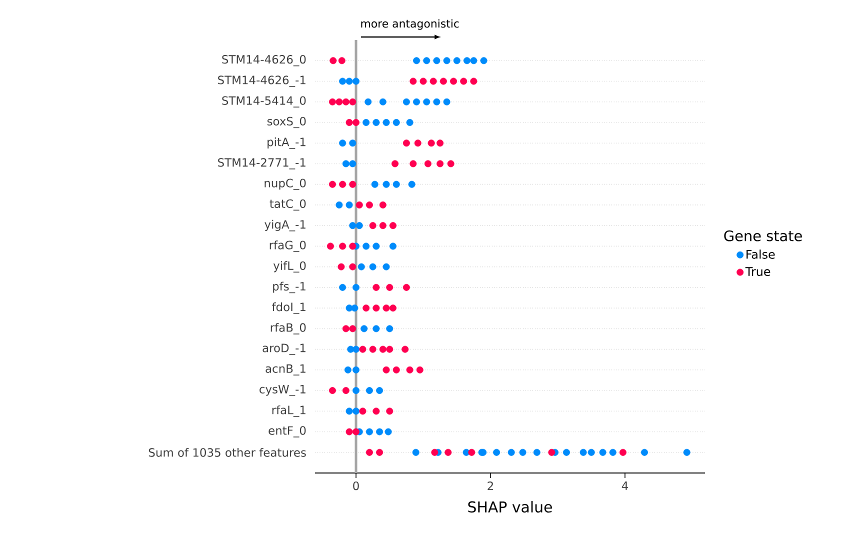  I want to click on y-tick-label: rfaB_0, so click(288, 328).